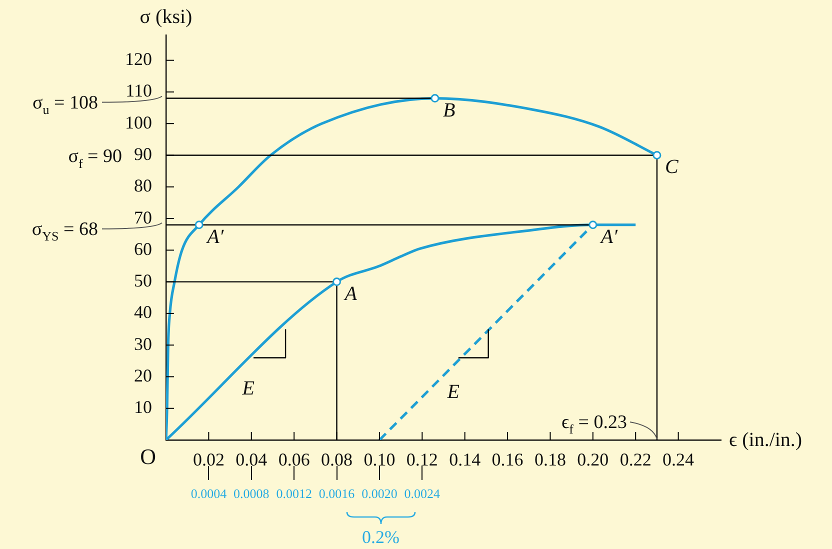 The height and width of the screenshot is (549, 832). Describe the element at coordinates (208, 460) in the screenshot. I see `x-tick-label: 0.02` at that location.